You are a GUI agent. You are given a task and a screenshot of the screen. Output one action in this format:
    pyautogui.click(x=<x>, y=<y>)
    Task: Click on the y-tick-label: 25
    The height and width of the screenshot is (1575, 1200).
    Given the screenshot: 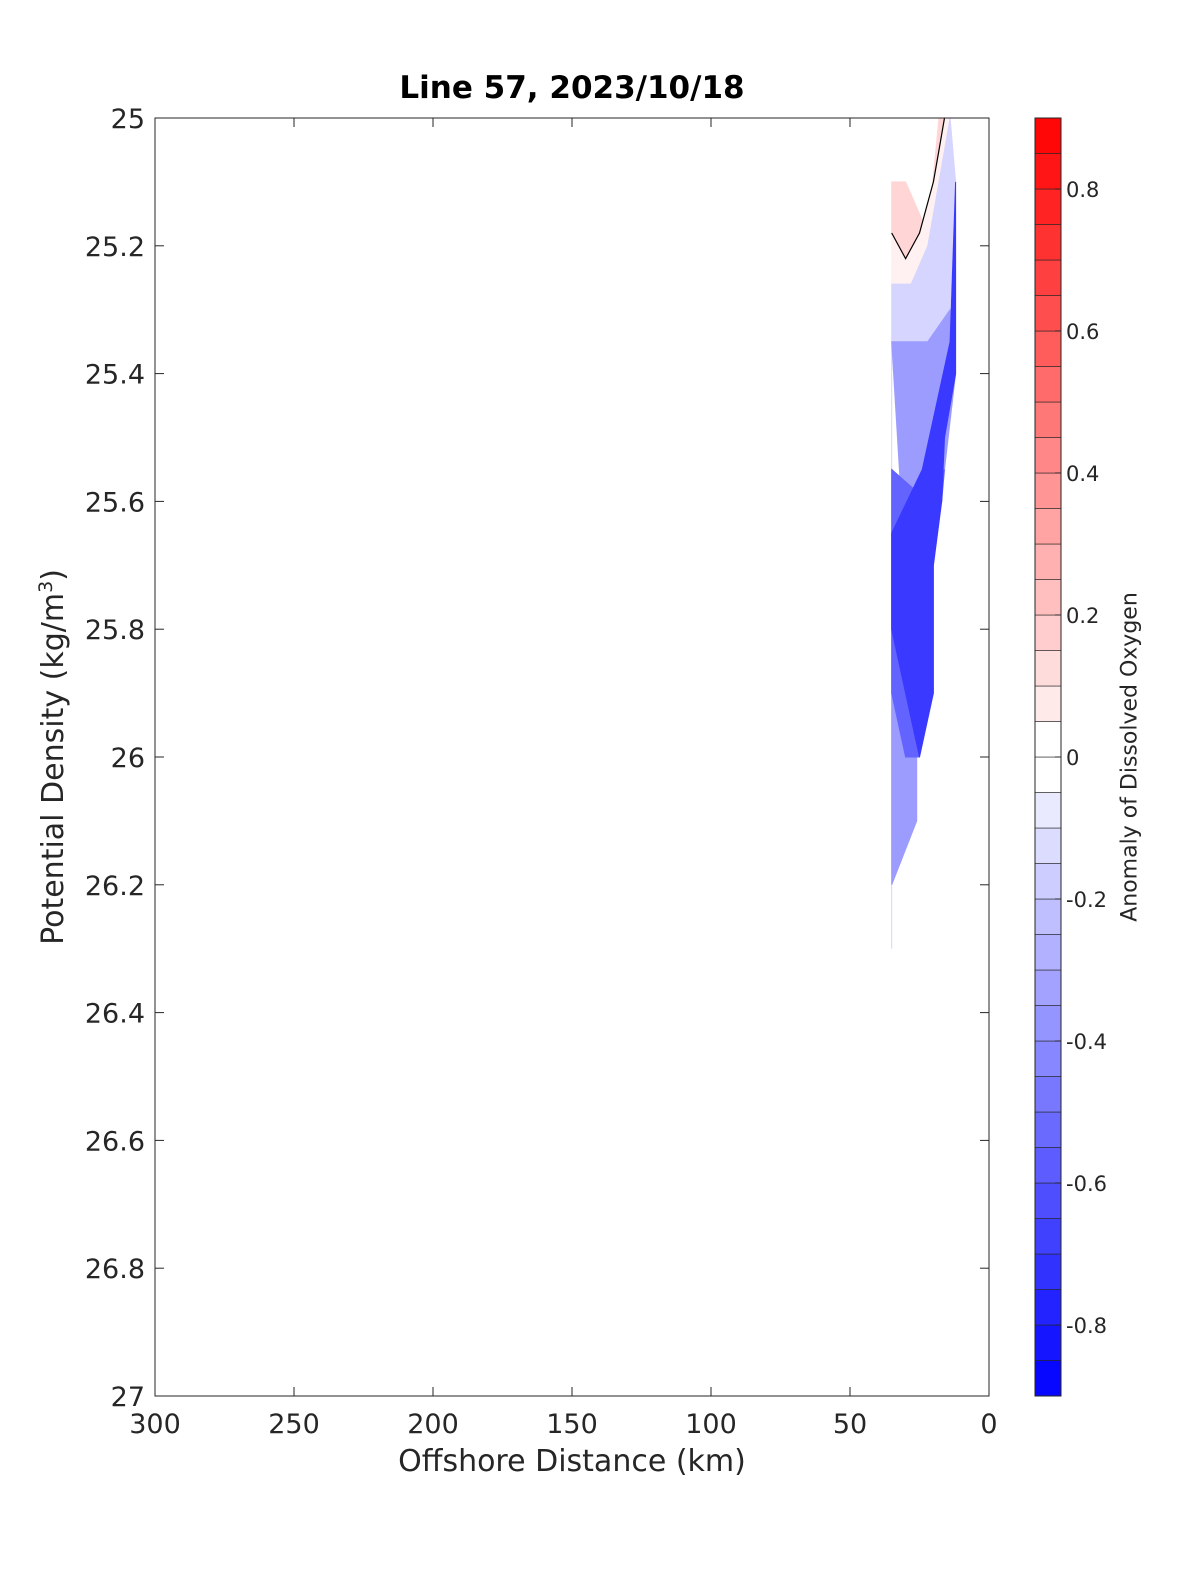 What is the action you would take?
    pyautogui.click(x=128, y=119)
    